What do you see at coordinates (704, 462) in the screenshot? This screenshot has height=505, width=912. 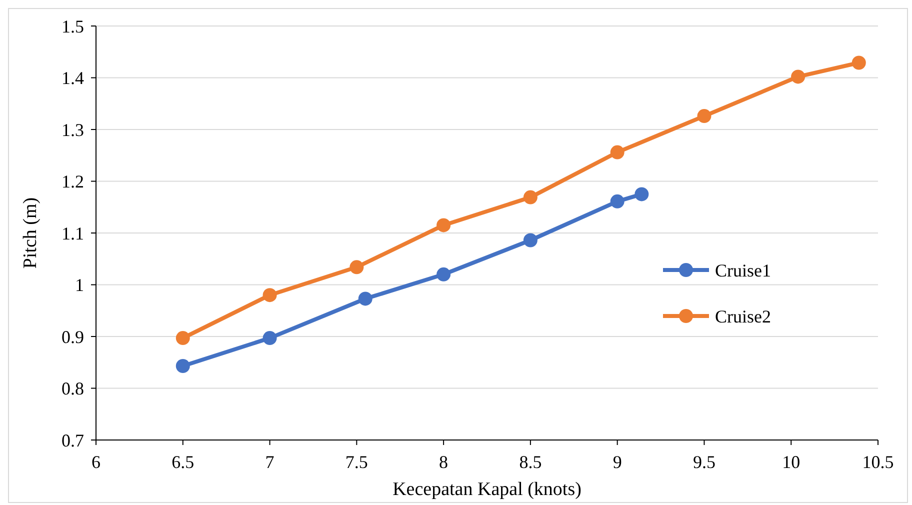 I see `x-tick-label: 9.5` at bounding box center [704, 462].